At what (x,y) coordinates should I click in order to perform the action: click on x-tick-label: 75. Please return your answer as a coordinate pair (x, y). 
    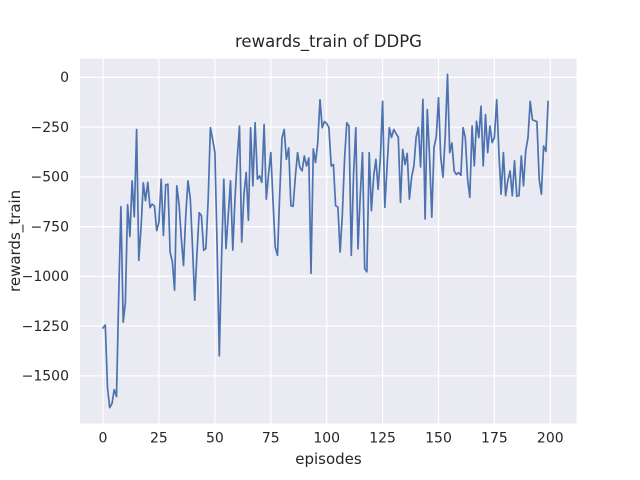
    Looking at the image, I should click on (271, 439).